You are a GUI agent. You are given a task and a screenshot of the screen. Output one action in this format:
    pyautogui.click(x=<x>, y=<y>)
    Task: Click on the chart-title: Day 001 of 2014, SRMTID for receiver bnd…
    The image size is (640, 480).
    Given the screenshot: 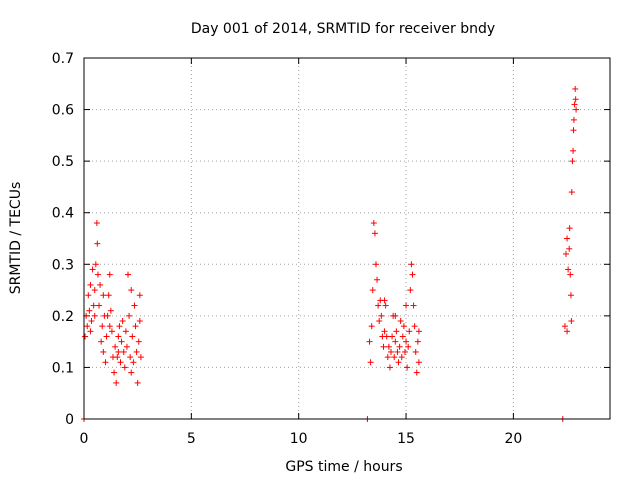 What is the action you would take?
    pyautogui.click(x=343, y=29)
    